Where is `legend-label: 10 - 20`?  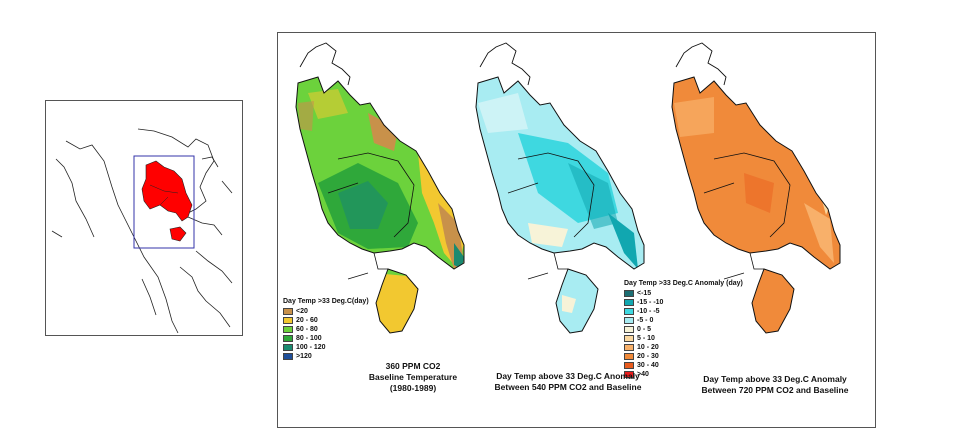 legend-label: 10 - 20 is located at coordinates (648, 347).